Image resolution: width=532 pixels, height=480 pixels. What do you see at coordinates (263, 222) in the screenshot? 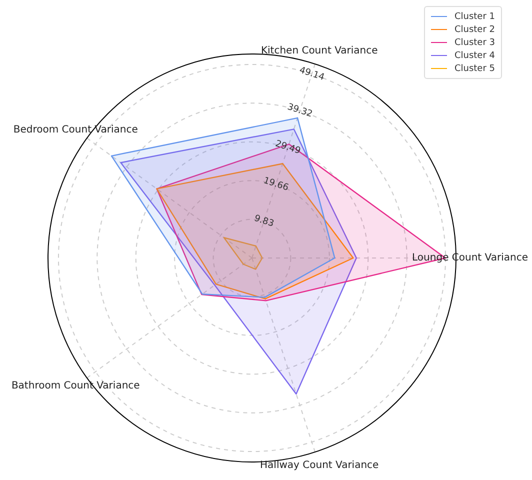
I see `y-tick-label: 9.83` at bounding box center [263, 222].